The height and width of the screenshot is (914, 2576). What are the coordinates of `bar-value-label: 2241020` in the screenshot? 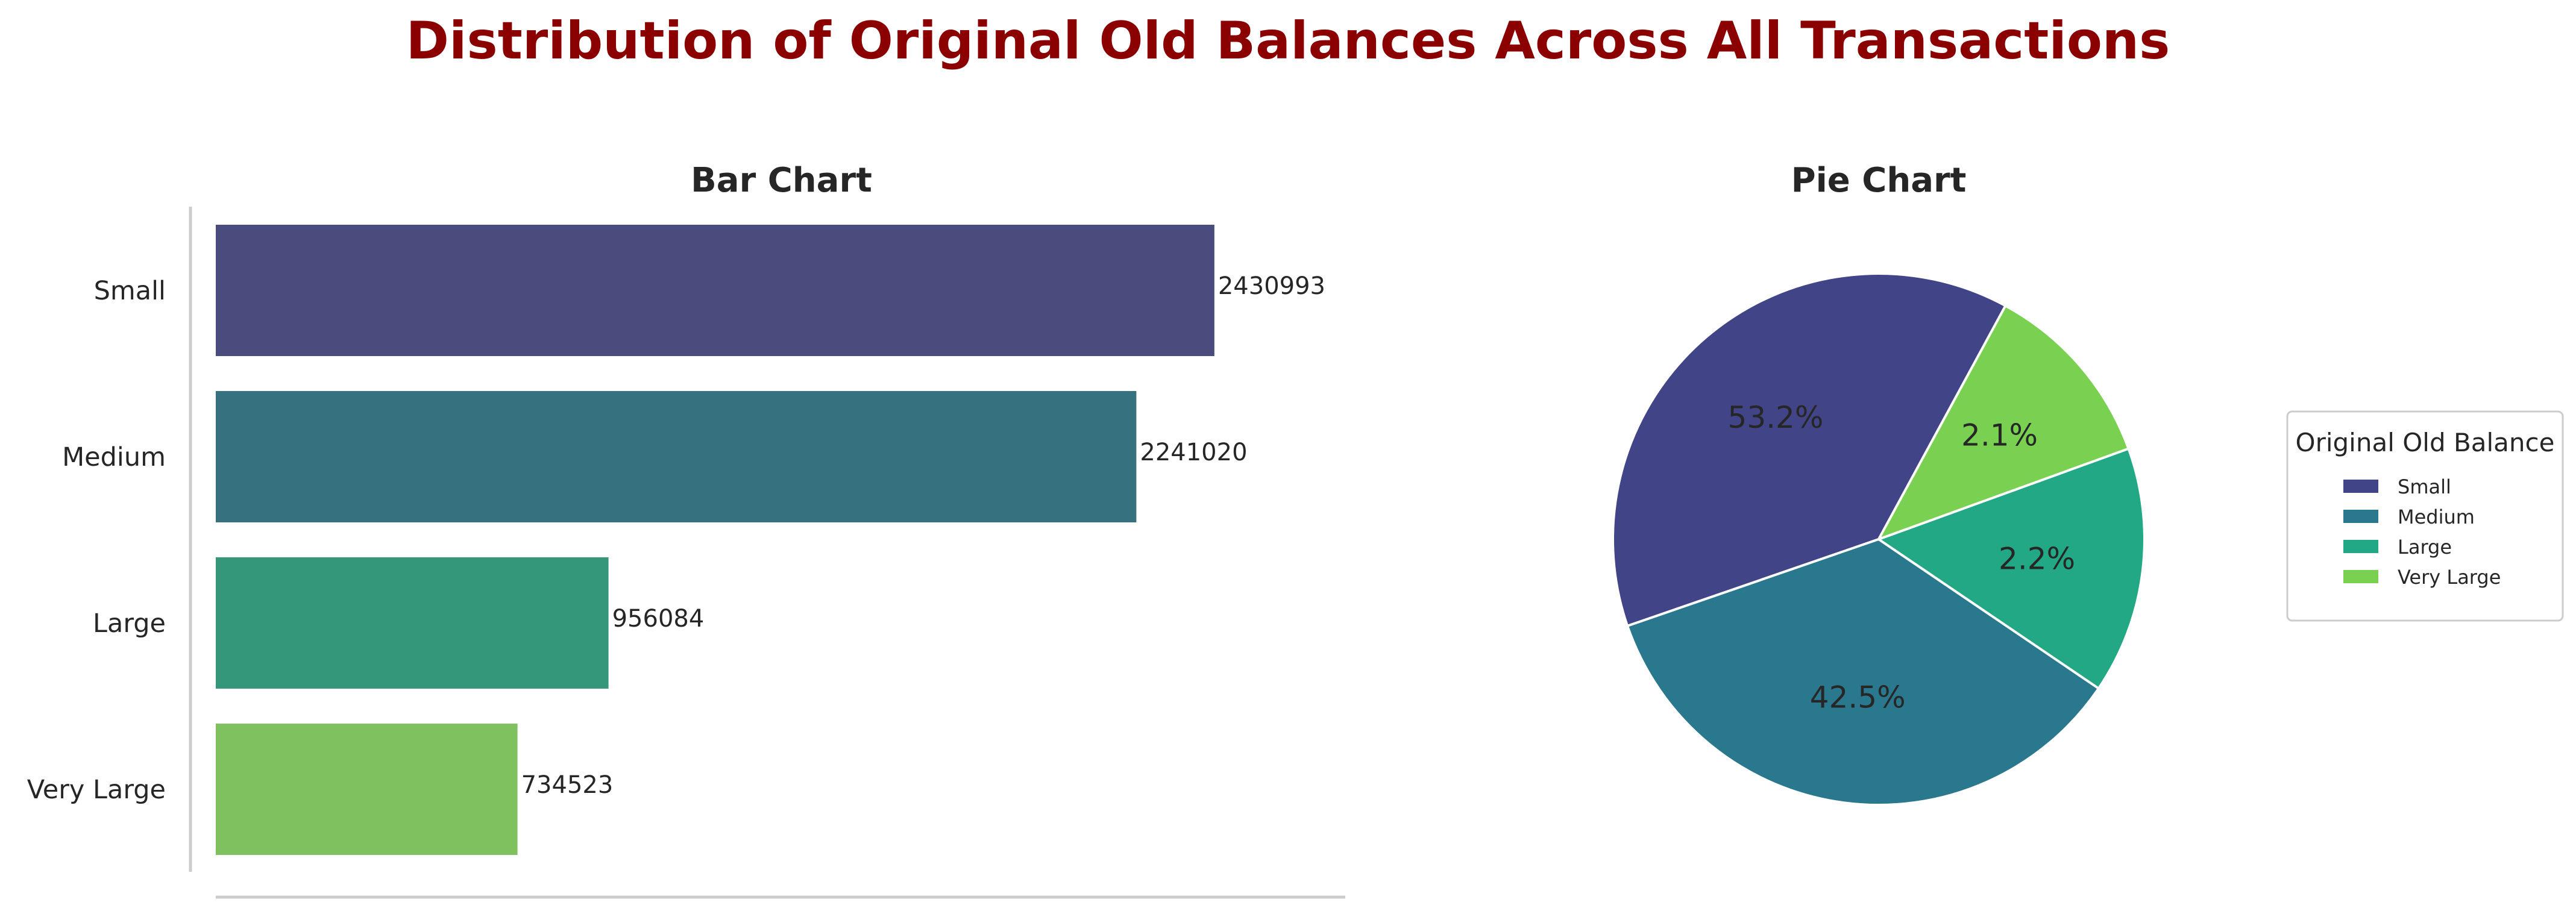 It's located at (1193, 452).